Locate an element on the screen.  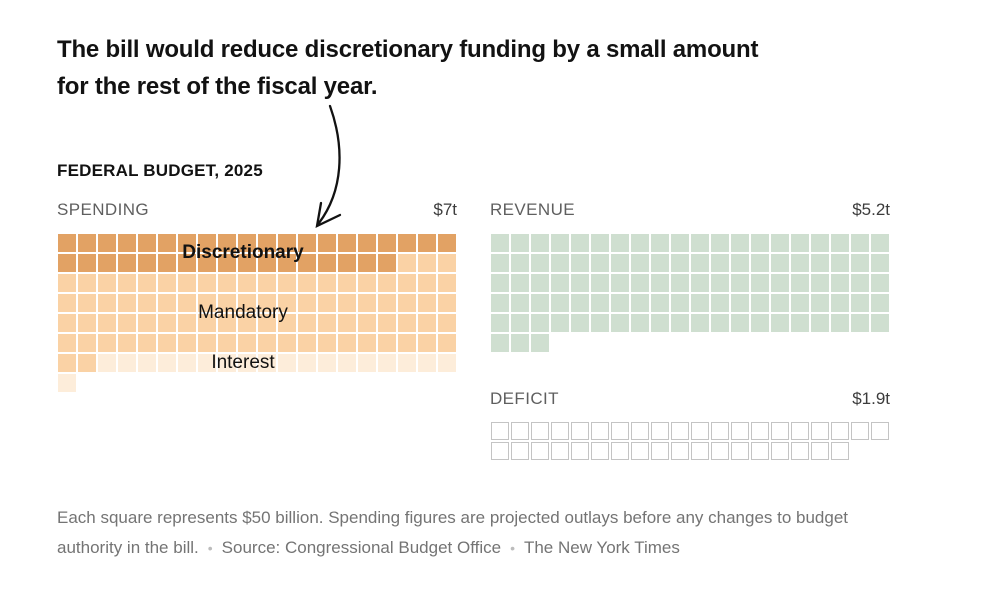
revenue-total: $5.2t is located at coordinates (871, 209).